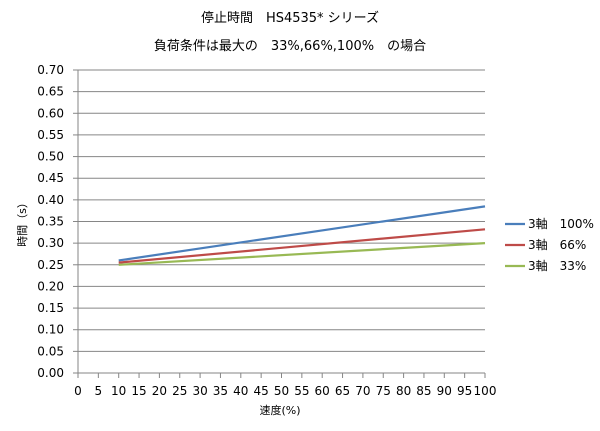 The image size is (600, 431). I want to click on legend: 3軸 100% 3軸 66% 3軸 33%, so click(549, 245).